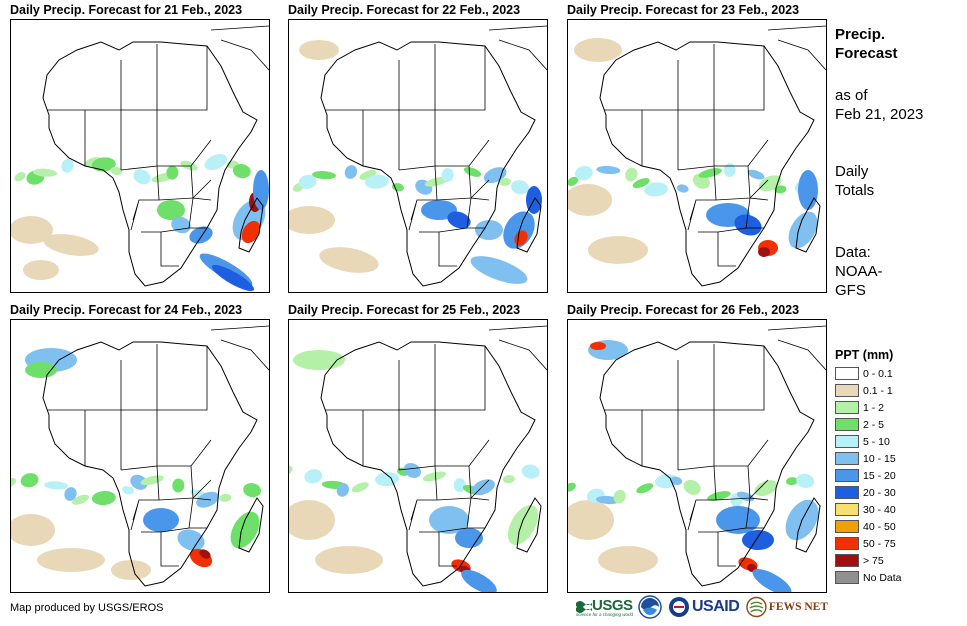 This screenshot has width=967, height=626. I want to click on fewsnet-logo: FEWS NET, so click(787, 607).